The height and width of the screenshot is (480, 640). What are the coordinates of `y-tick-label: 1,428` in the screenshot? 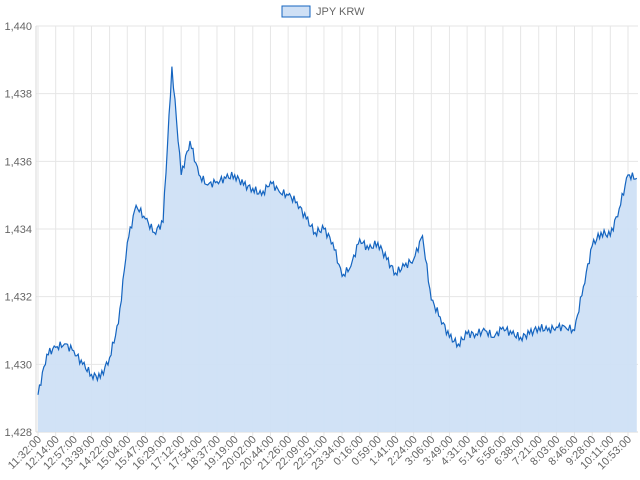 It's located at (18, 433).